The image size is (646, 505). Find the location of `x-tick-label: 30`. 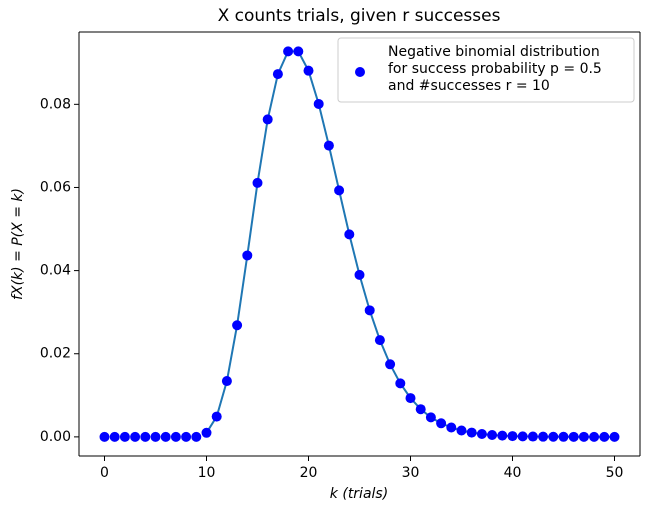

x-tick-label: 30 is located at coordinates (411, 473).